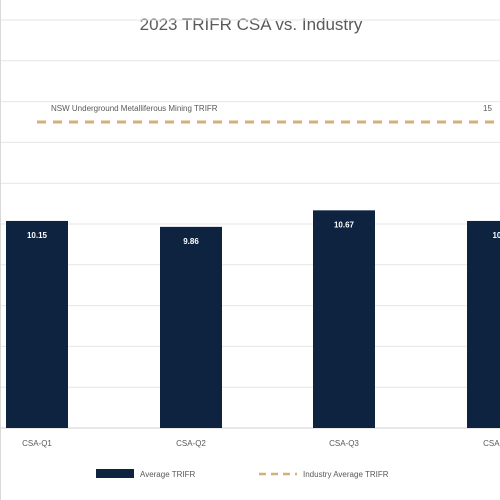 This screenshot has width=500, height=500. I want to click on legend-label-bar: Average TRIFR, so click(168, 474).